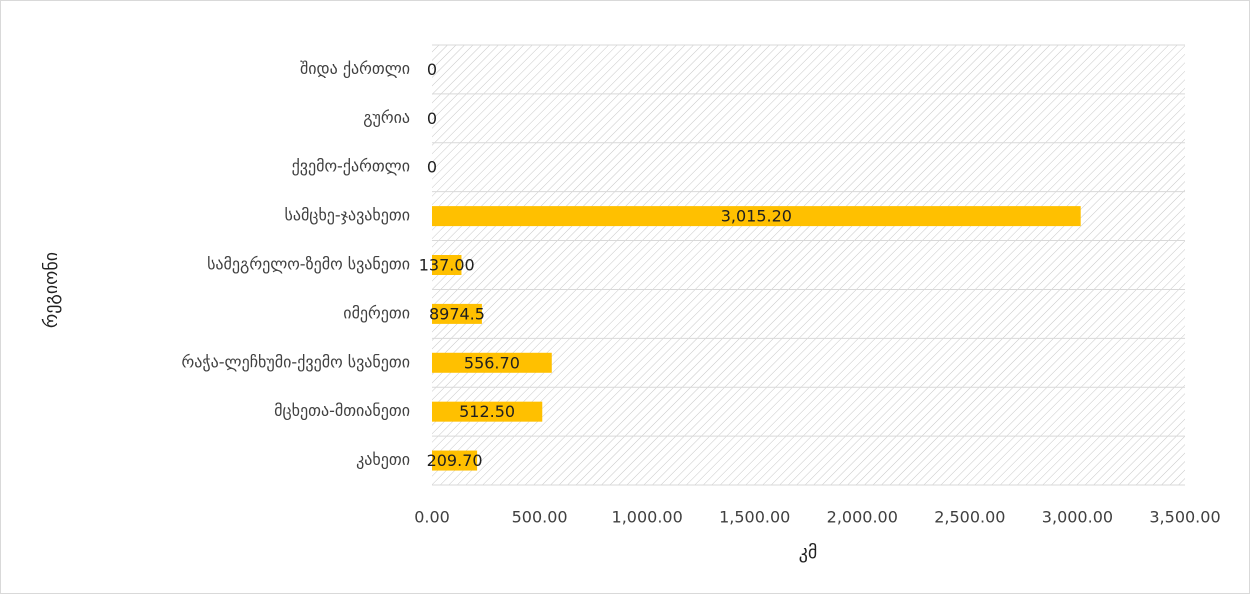  What do you see at coordinates (969, 517) in the screenshot?
I see `x-tick-label: 2,500.00` at bounding box center [969, 517].